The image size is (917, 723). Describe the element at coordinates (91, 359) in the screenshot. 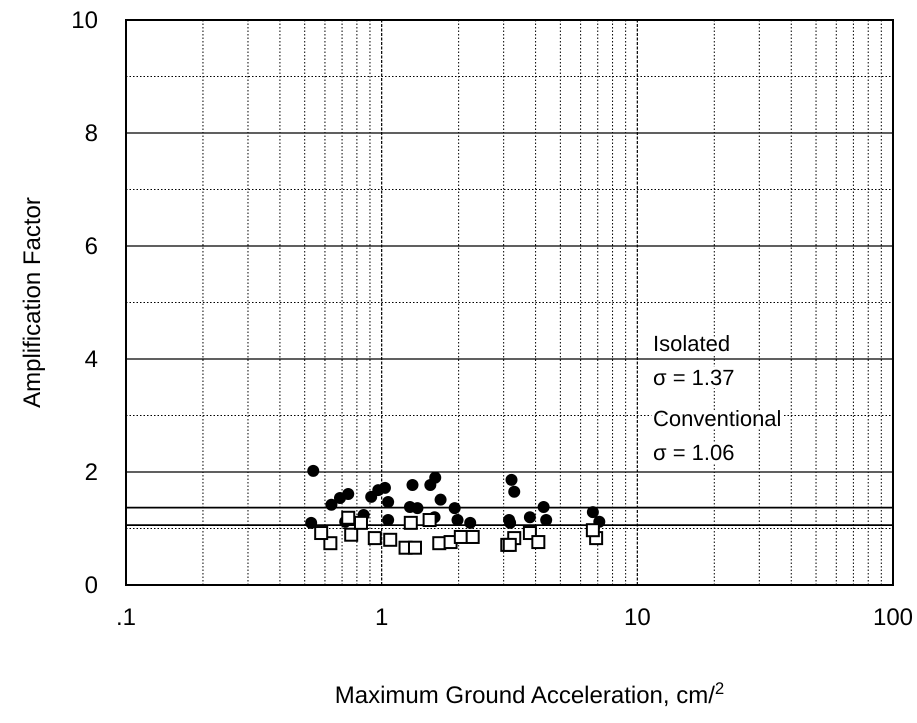

I see `y-tick-label: 4` at that location.